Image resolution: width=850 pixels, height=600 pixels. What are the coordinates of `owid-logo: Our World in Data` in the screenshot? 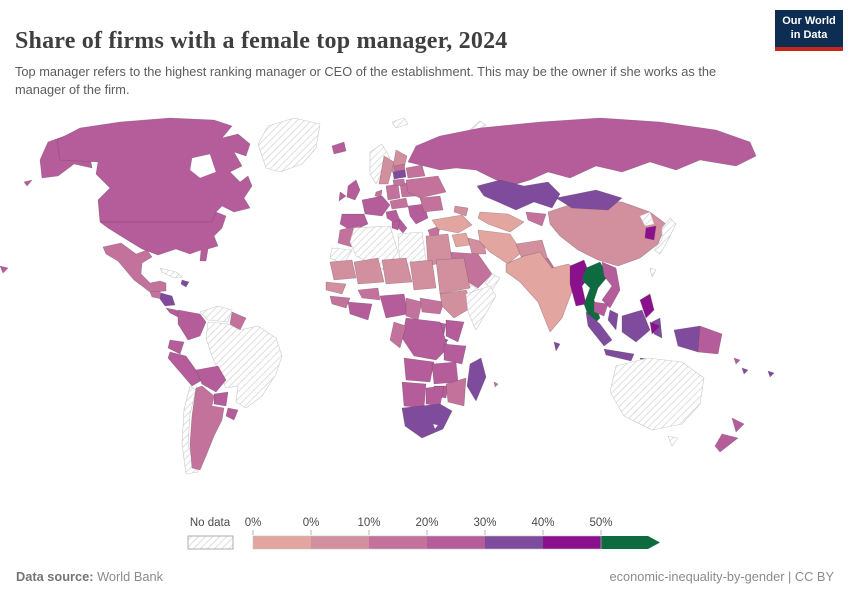 It's located at (809, 30).